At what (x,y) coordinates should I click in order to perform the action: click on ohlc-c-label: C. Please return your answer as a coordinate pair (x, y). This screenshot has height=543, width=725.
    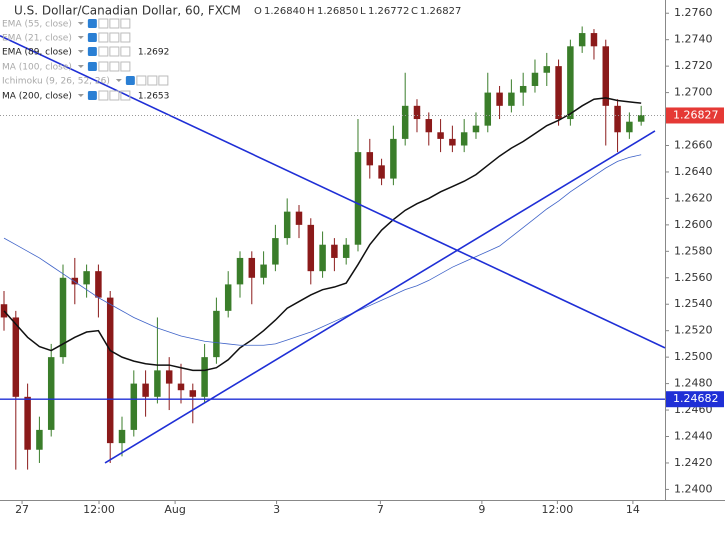
    Looking at the image, I should click on (414, 11).